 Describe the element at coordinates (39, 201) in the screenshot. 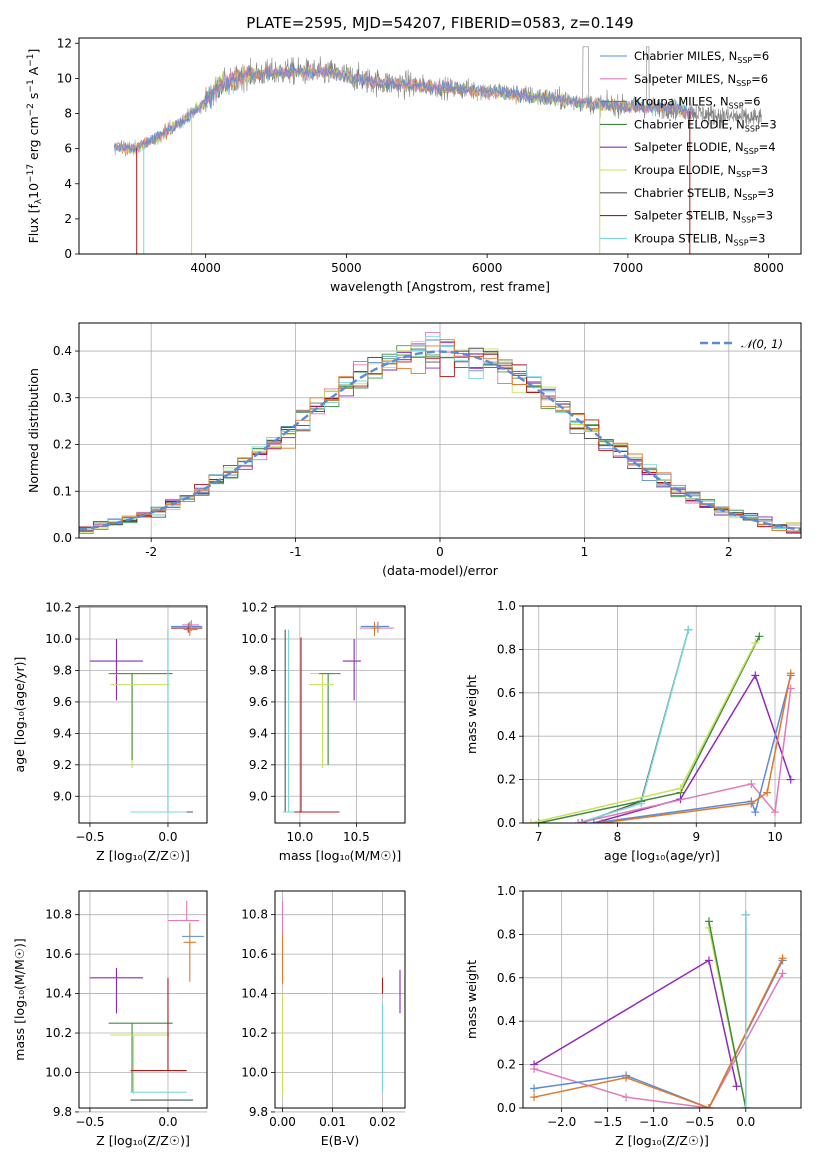

I see `y-axis-label-part: λ` at that location.